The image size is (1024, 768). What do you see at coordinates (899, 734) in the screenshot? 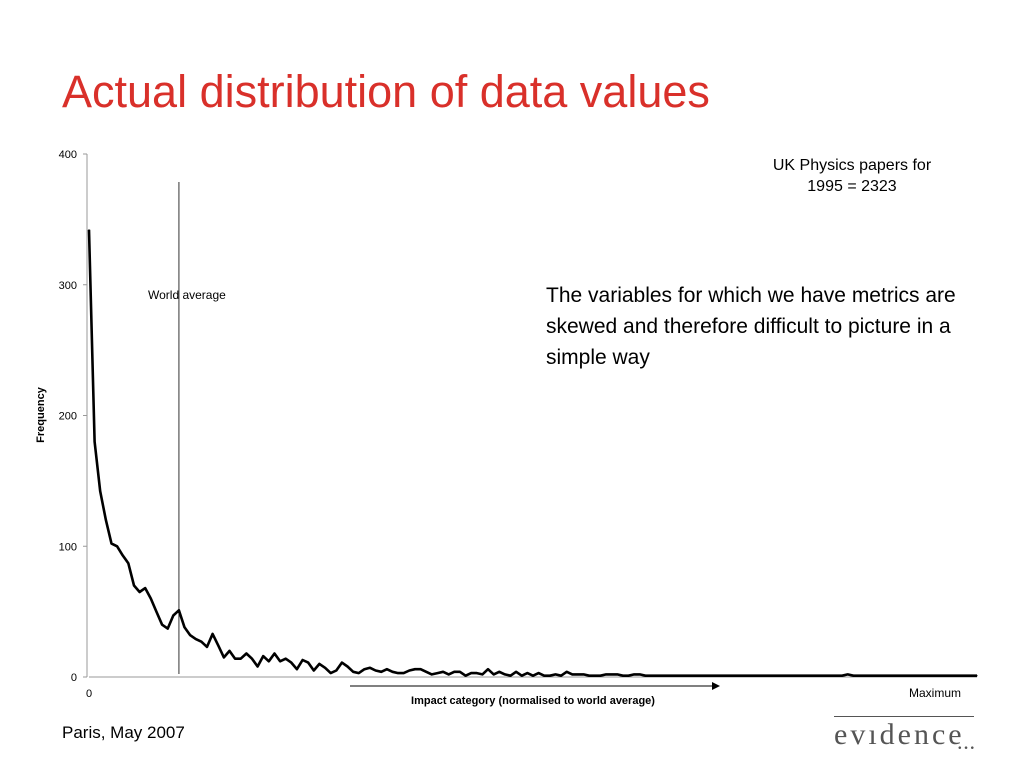
I see `logo-wordmark: evıdence` at bounding box center [899, 734].